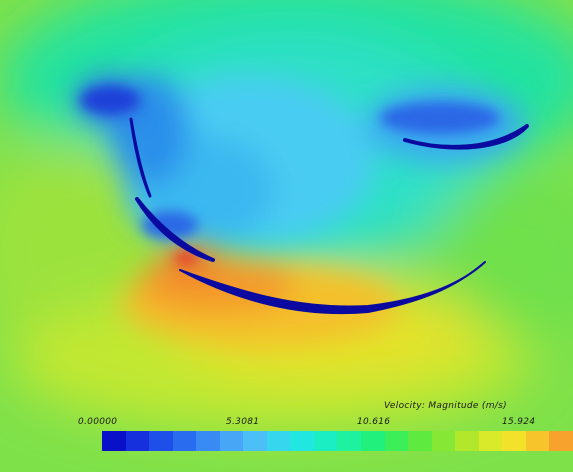  What do you see at coordinates (466, 137) in the screenshot?
I see `blade-upper-right` at bounding box center [466, 137].